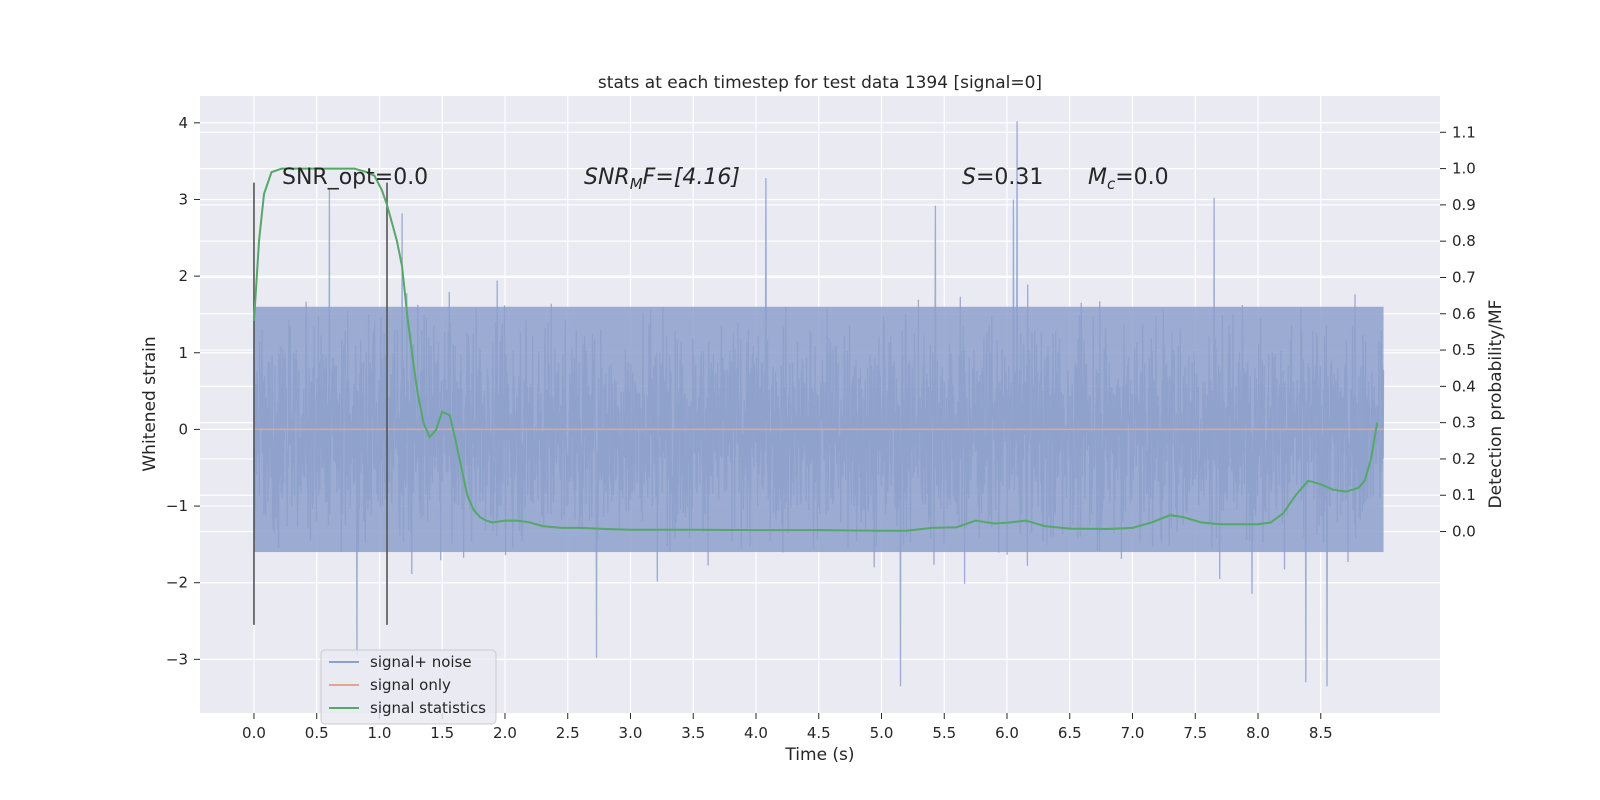 This screenshot has height=800, width=1600. Describe the element at coordinates (1464, 314) in the screenshot. I see `y2-tick-label: 0.6` at that location.